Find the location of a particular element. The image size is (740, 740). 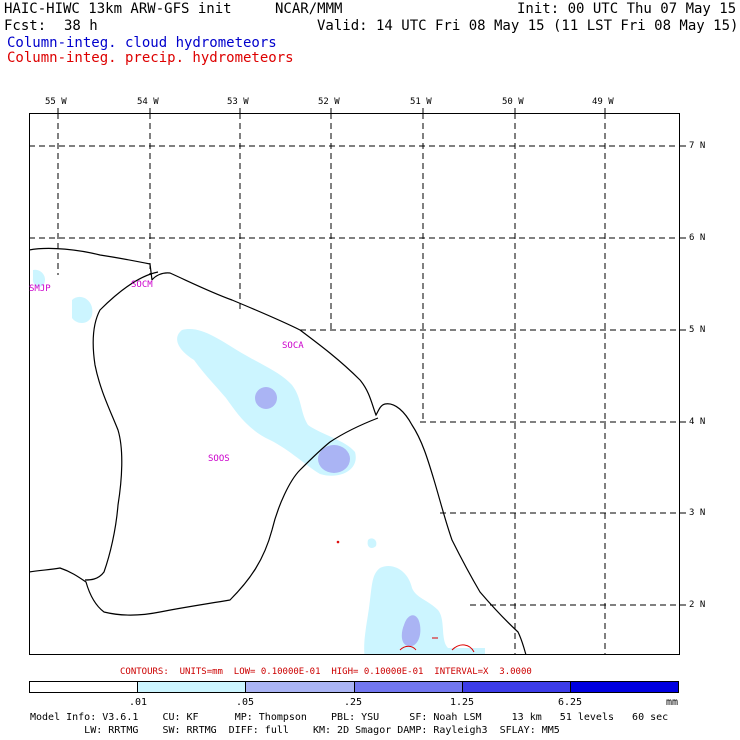

field-cloud-label: Column-integ. cloud hydrometeors is located at coordinates (142, 43).